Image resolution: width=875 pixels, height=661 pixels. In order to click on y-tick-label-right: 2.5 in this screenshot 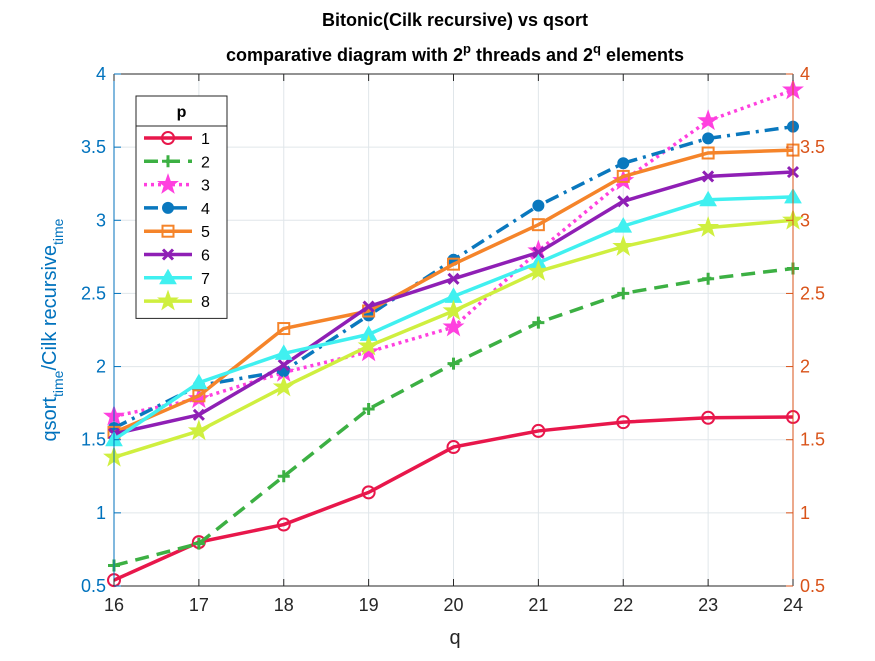, I will do `click(812, 293)`.